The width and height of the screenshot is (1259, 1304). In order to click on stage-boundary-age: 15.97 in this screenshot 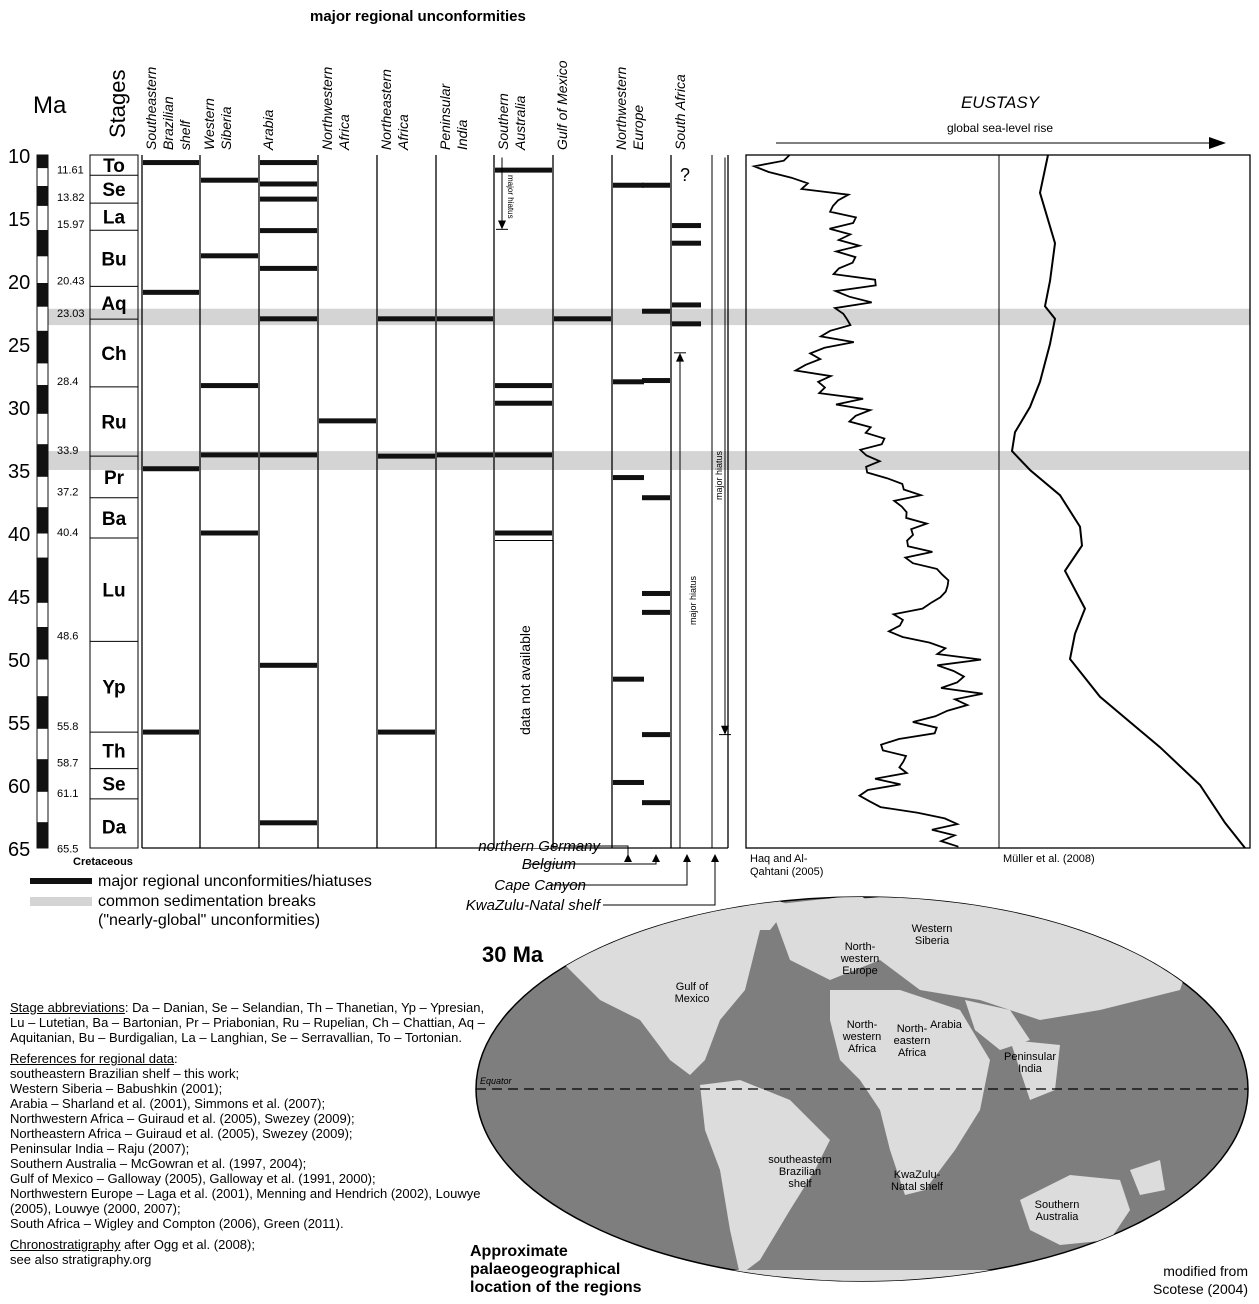, I will do `click(71, 225)`.